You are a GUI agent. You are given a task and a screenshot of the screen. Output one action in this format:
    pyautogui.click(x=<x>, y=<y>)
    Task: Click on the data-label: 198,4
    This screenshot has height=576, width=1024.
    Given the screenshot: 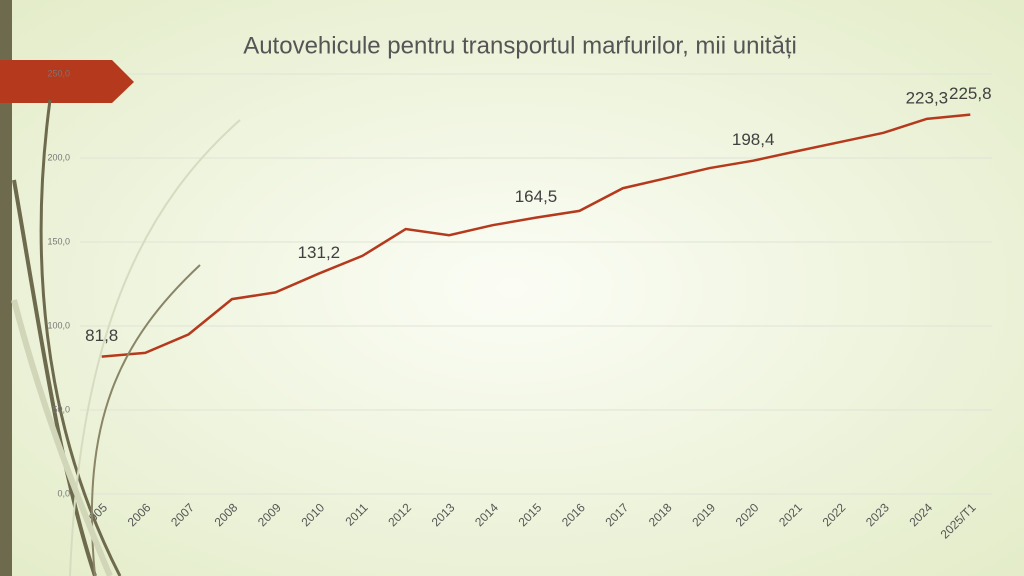 What is the action you would take?
    pyautogui.click(x=753, y=139)
    